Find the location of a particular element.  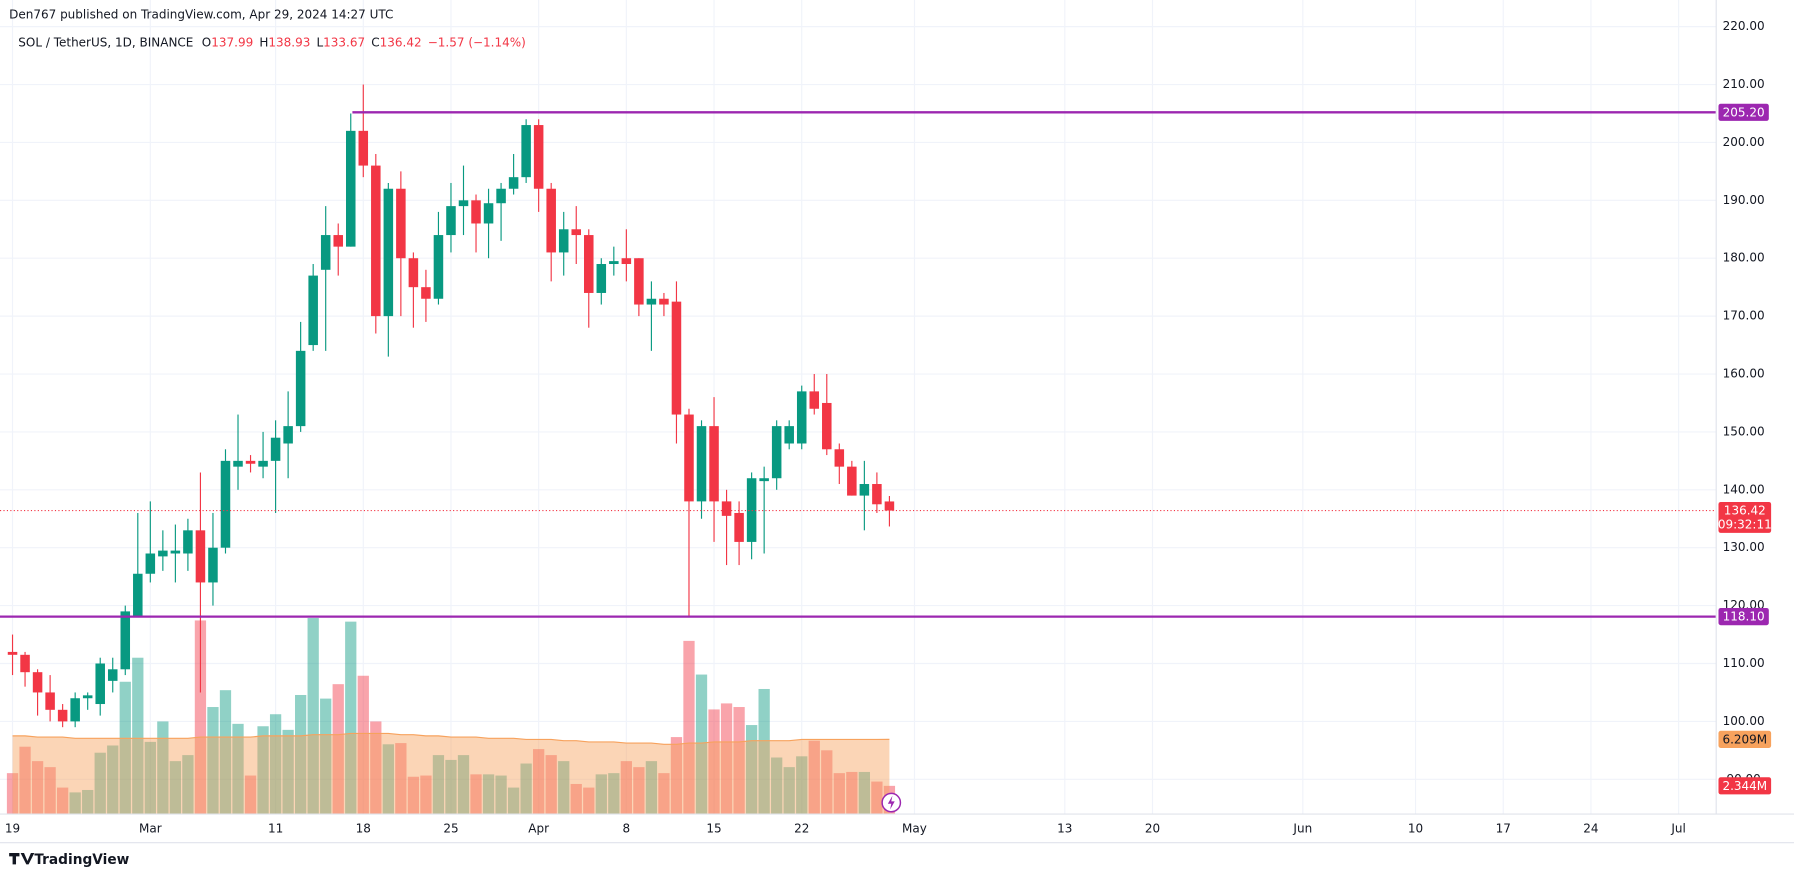

icon-bolt is located at coordinates (891, 802).